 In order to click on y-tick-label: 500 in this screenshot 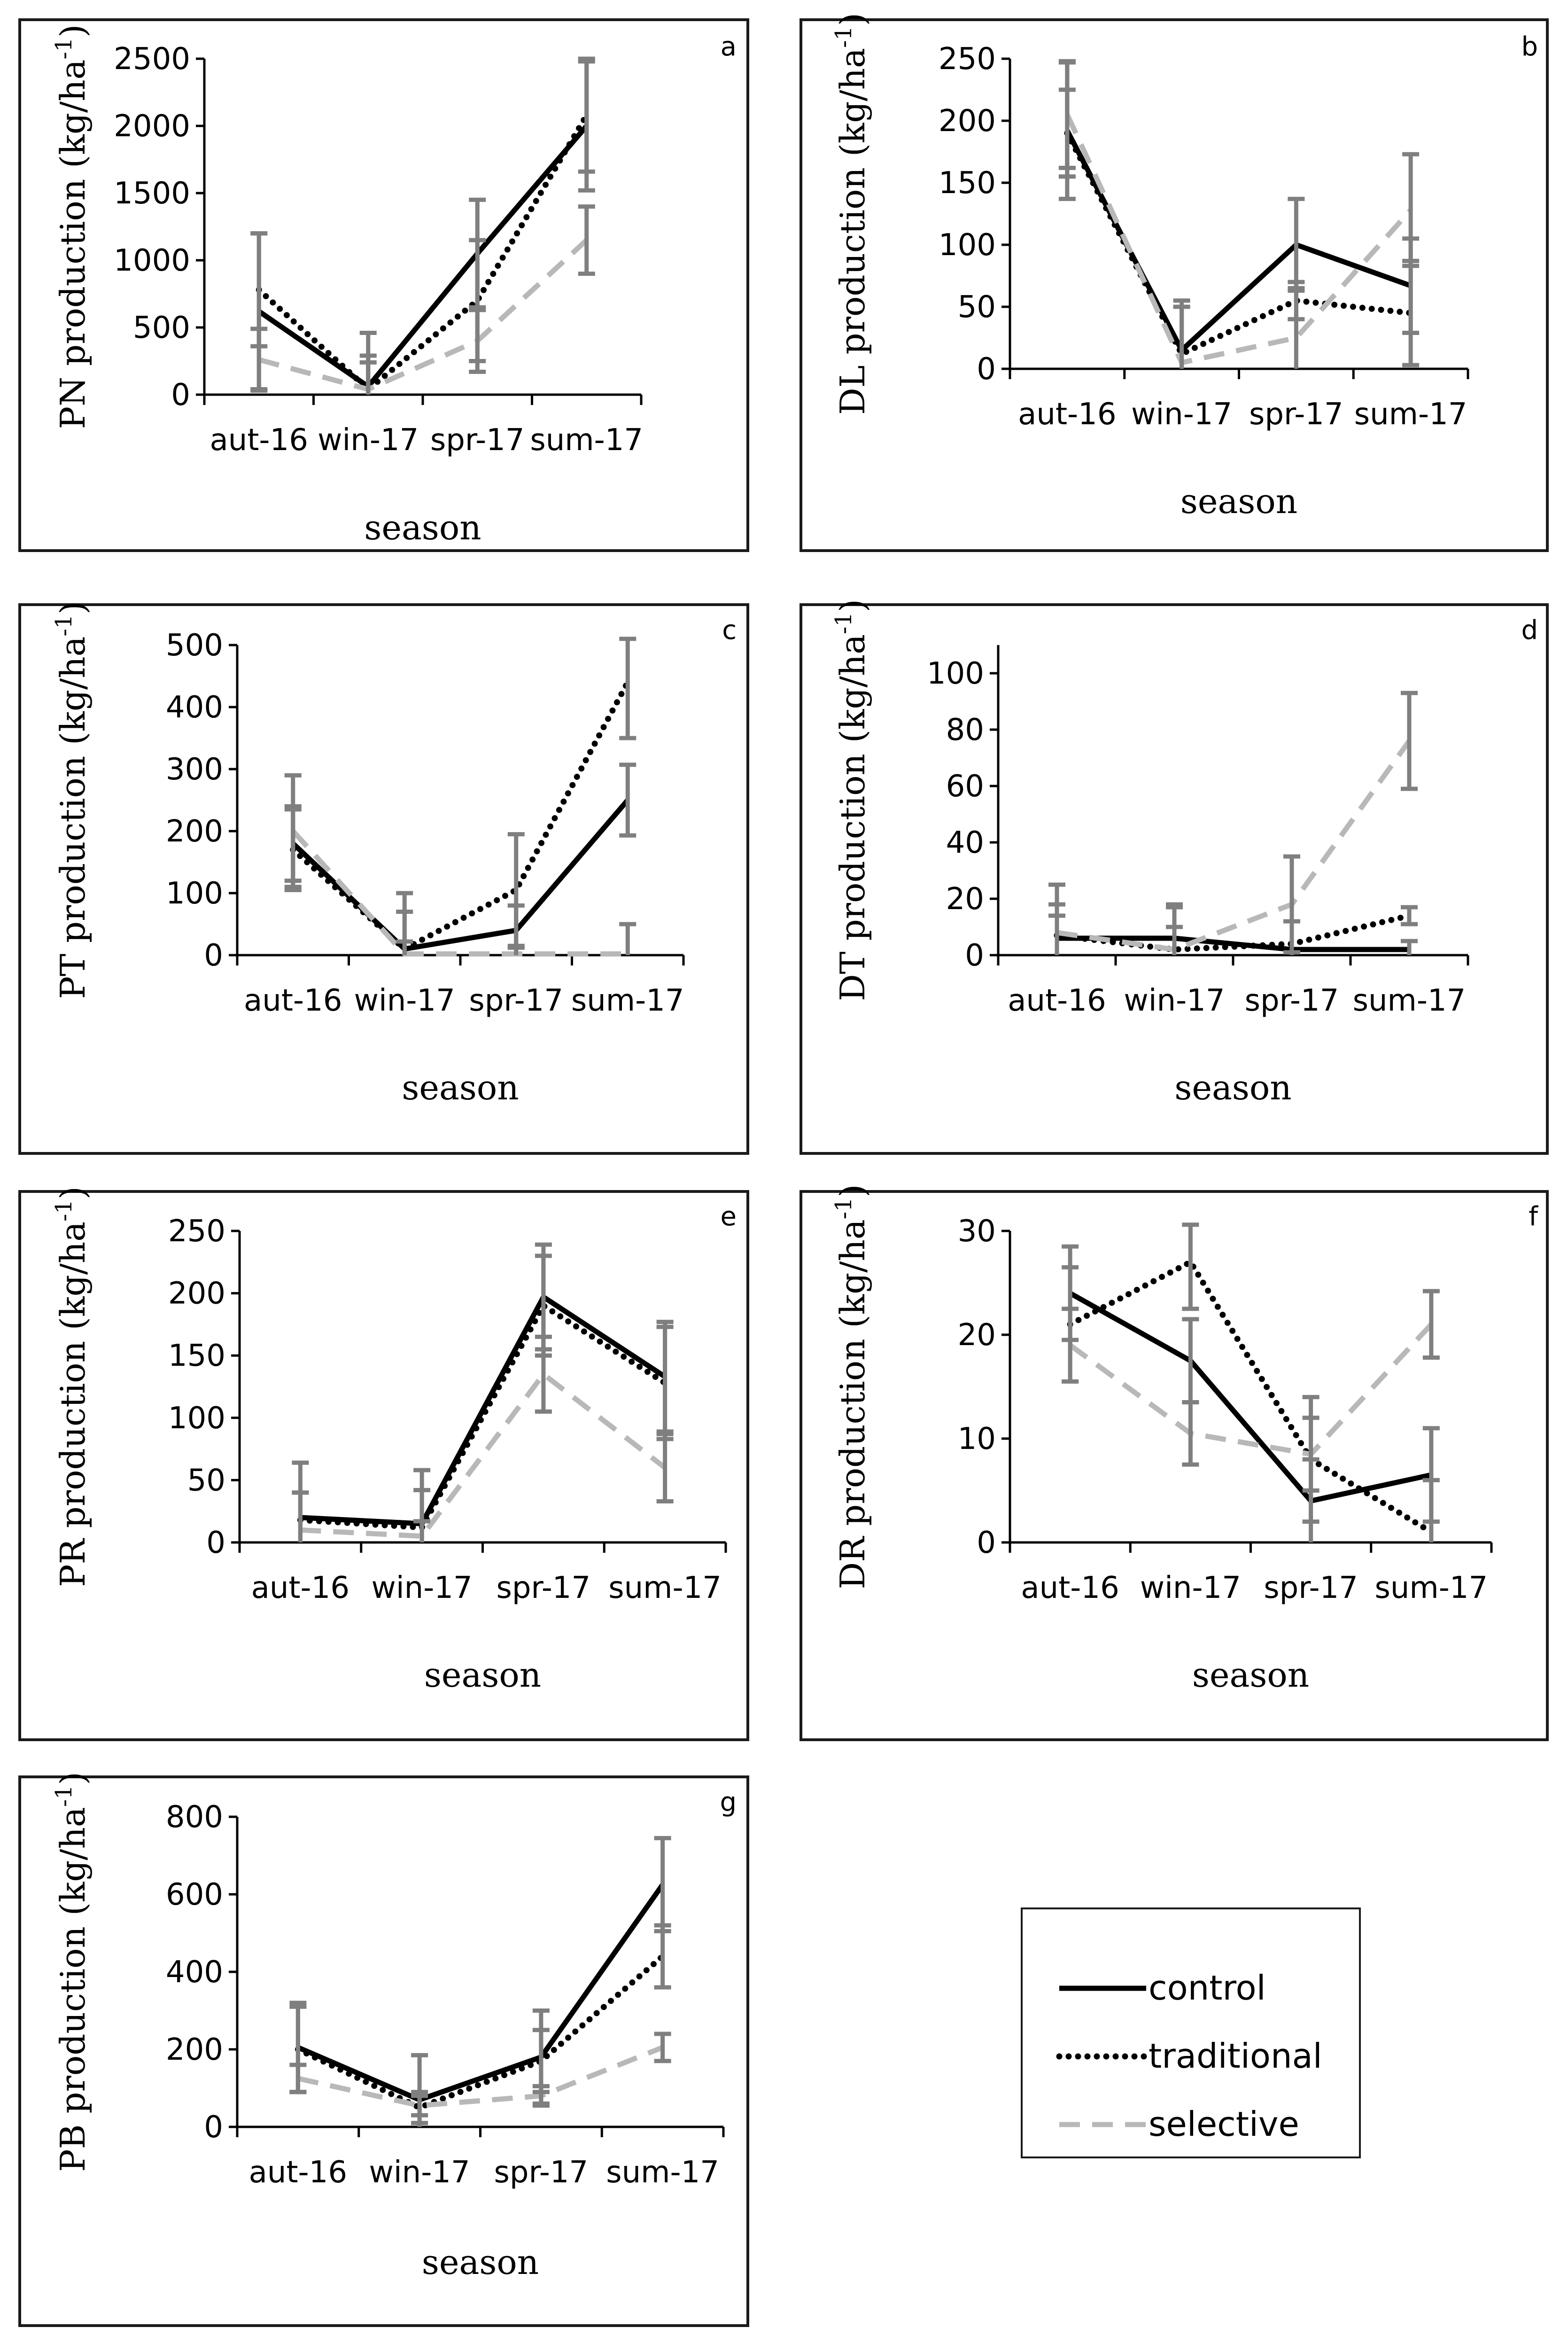, I will do `click(161, 328)`.